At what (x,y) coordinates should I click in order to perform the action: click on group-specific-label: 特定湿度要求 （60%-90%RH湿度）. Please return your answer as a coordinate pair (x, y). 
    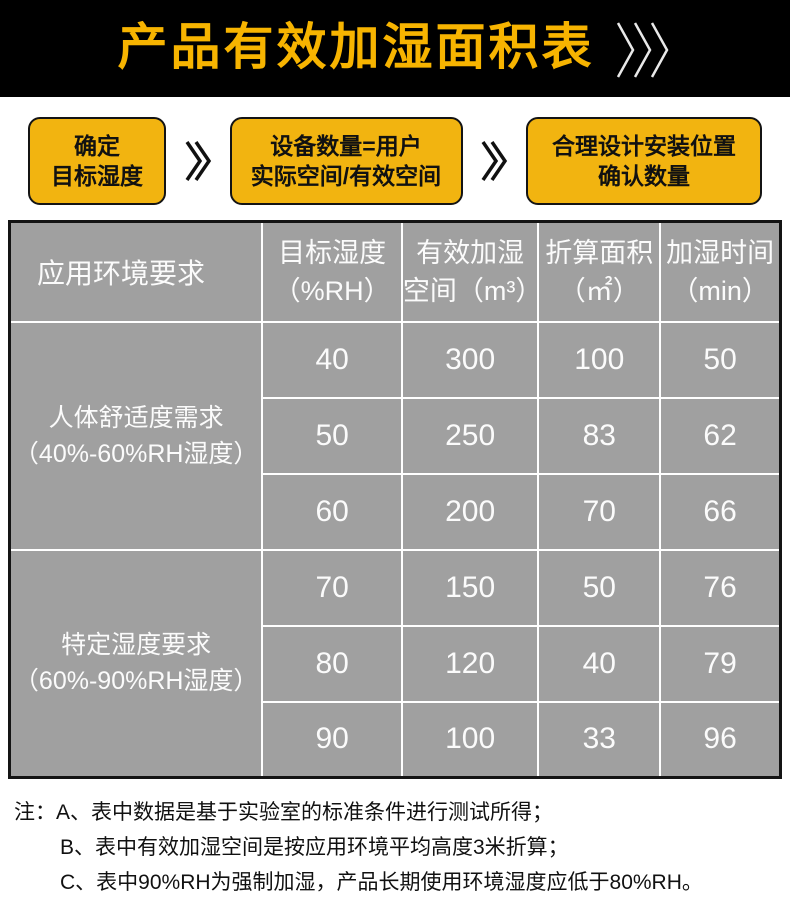
    Looking at the image, I should click on (136, 663).